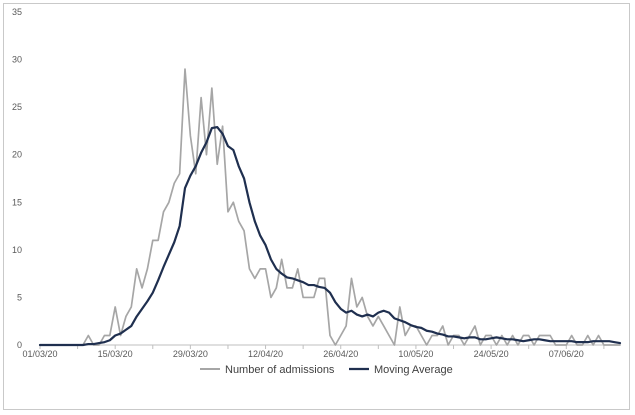 The image size is (635, 415). I want to click on x-tick-label: 24/05/20, so click(491, 354).